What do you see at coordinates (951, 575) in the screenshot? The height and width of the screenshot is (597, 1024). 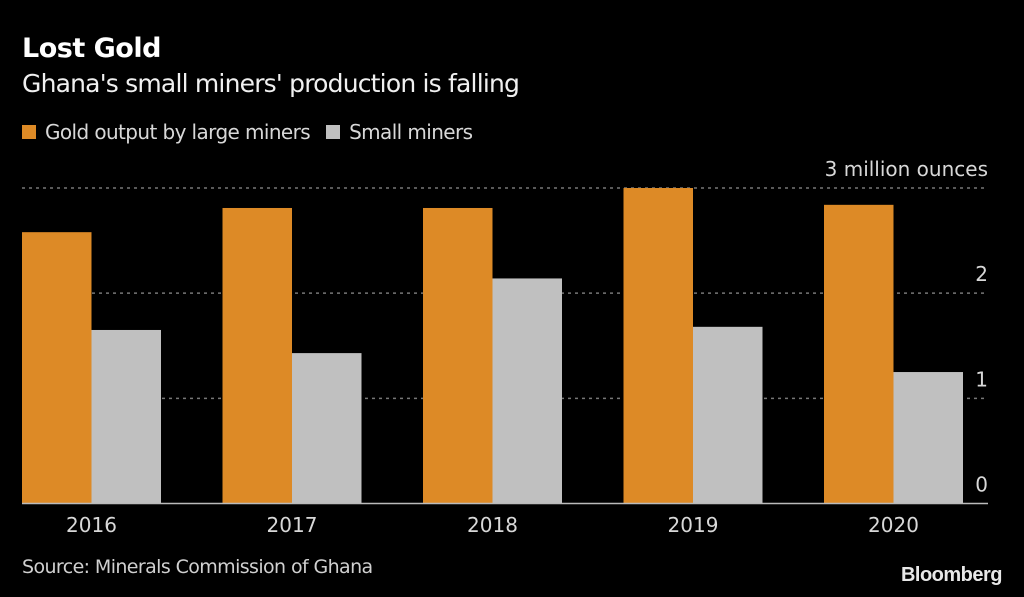 I see `bloomberg-logo: Bloomberg` at bounding box center [951, 575].